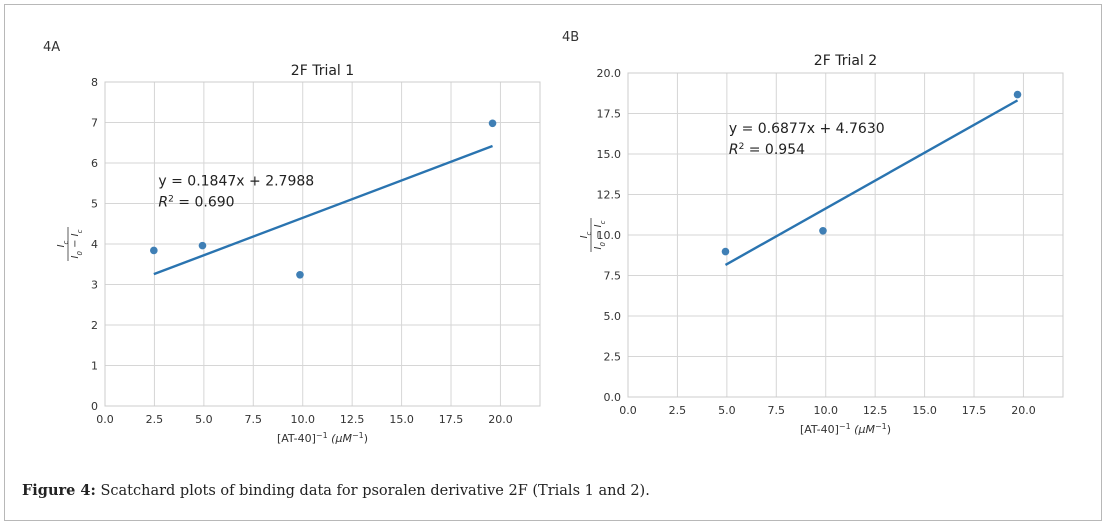 The height and width of the screenshot is (527, 1108). Describe the element at coordinates (196, 202) in the screenshot. I see `r-squared-value: R2 = 0.690` at that location.